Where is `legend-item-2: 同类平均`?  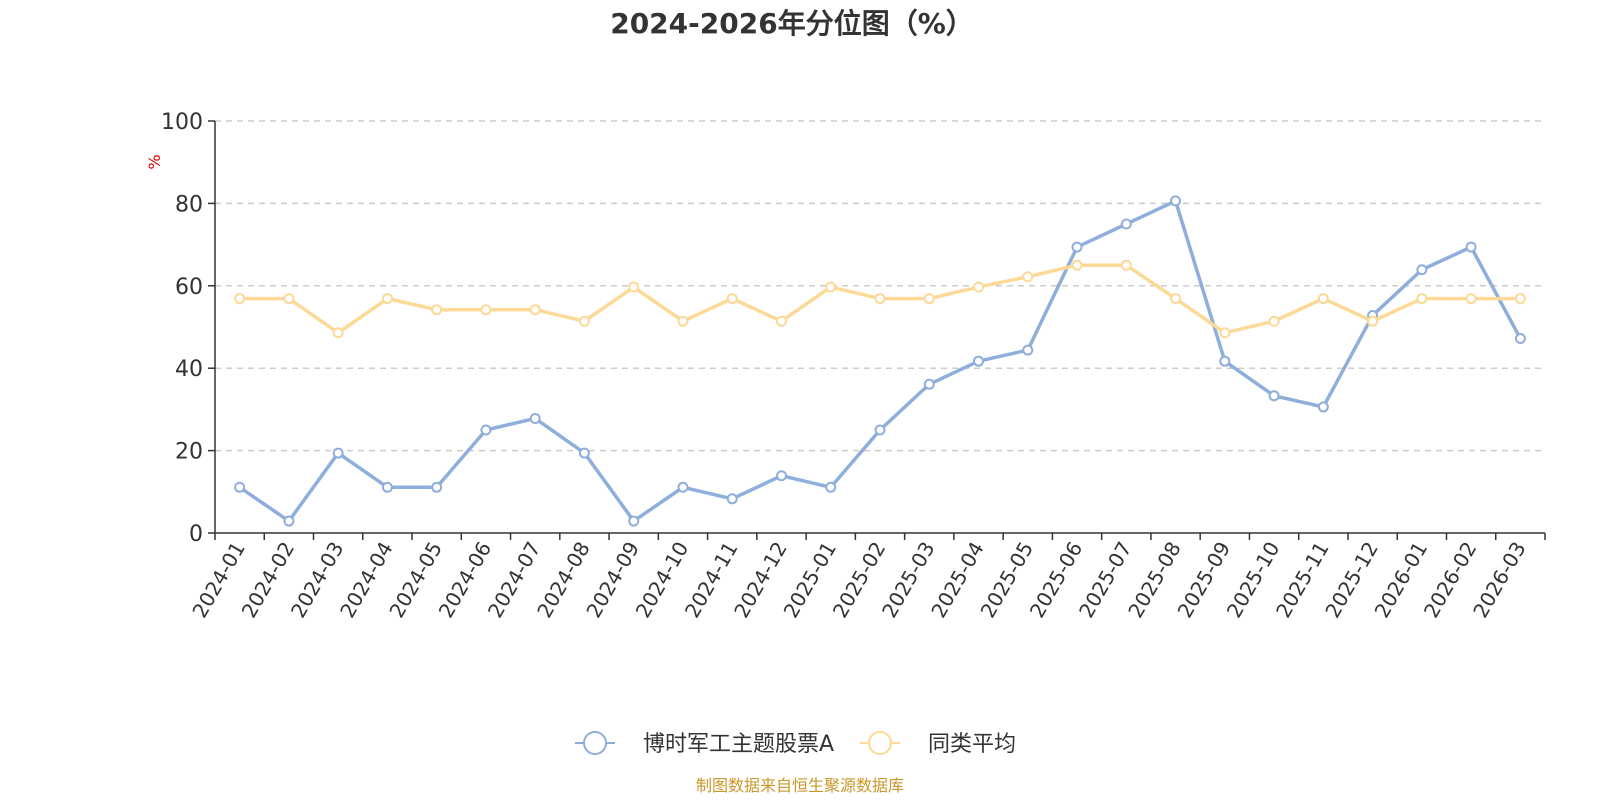 legend-item-2: 同类平均 is located at coordinates (938, 744).